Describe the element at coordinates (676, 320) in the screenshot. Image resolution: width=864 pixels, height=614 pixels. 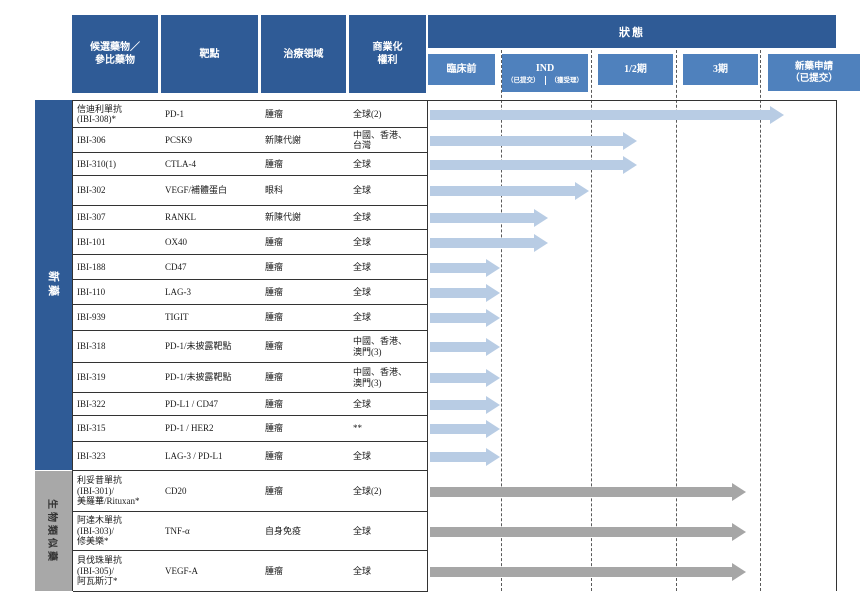
I see `stage-divider-phase12-phase3` at that location.